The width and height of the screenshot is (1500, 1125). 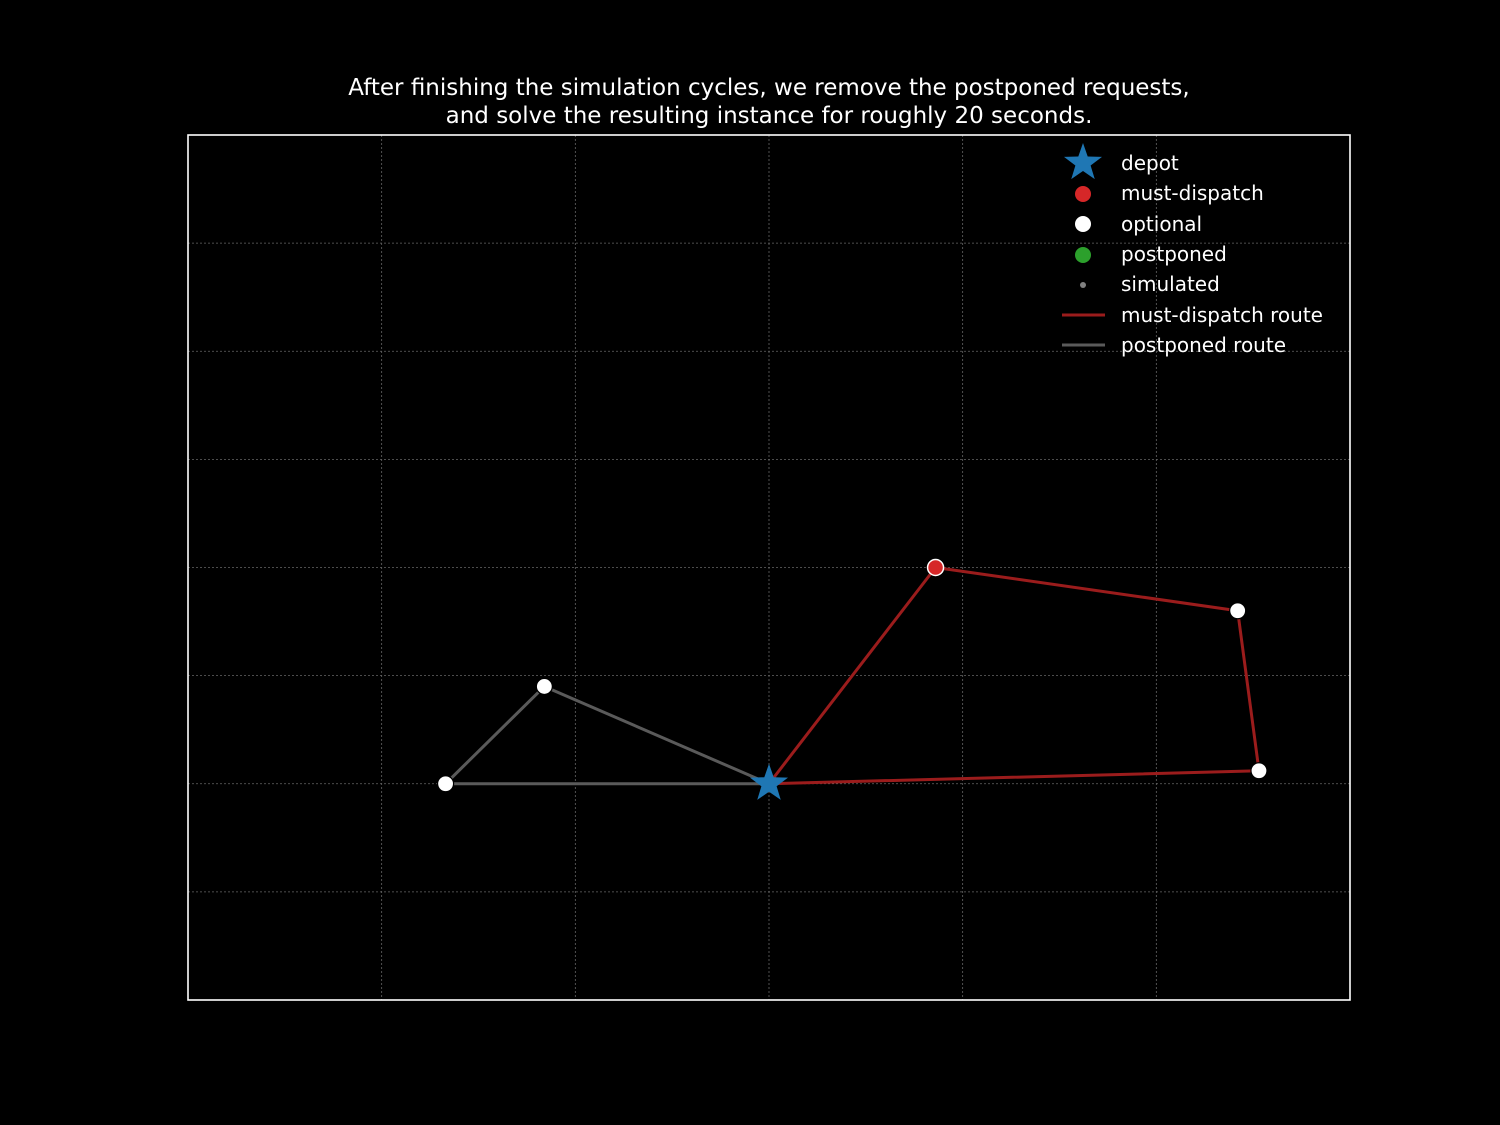 What do you see at coordinates (1083, 285) in the screenshot?
I see `legend-marker-simulated` at bounding box center [1083, 285].